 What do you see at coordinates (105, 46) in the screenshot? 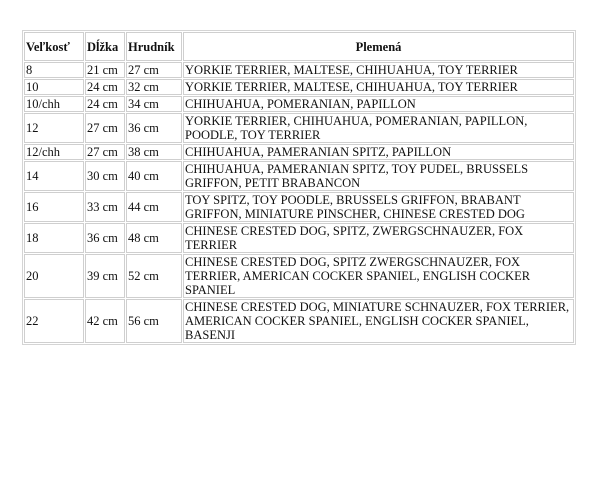
I see `header-length: Dĺžka` at bounding box center [105, 46].